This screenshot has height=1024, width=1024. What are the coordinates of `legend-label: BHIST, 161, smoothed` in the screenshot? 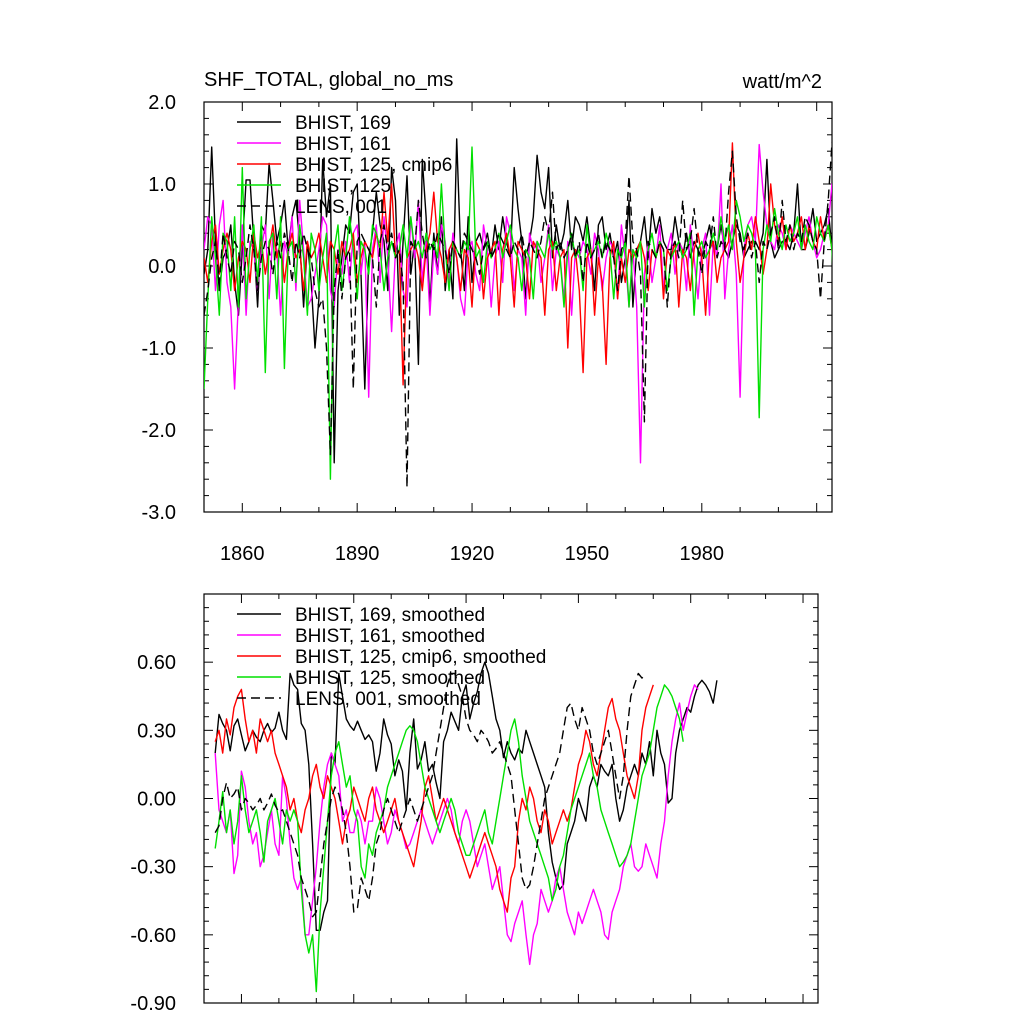 It's located at (390, 636).